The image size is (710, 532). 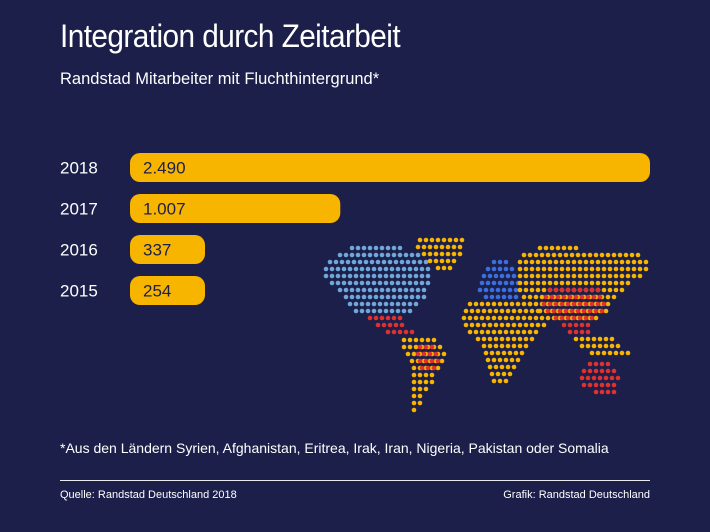 What do you see at coordinates (164, 209) in the screenshot?
I see `value-label-2017: 1.007` at bounding box center [164, 209].